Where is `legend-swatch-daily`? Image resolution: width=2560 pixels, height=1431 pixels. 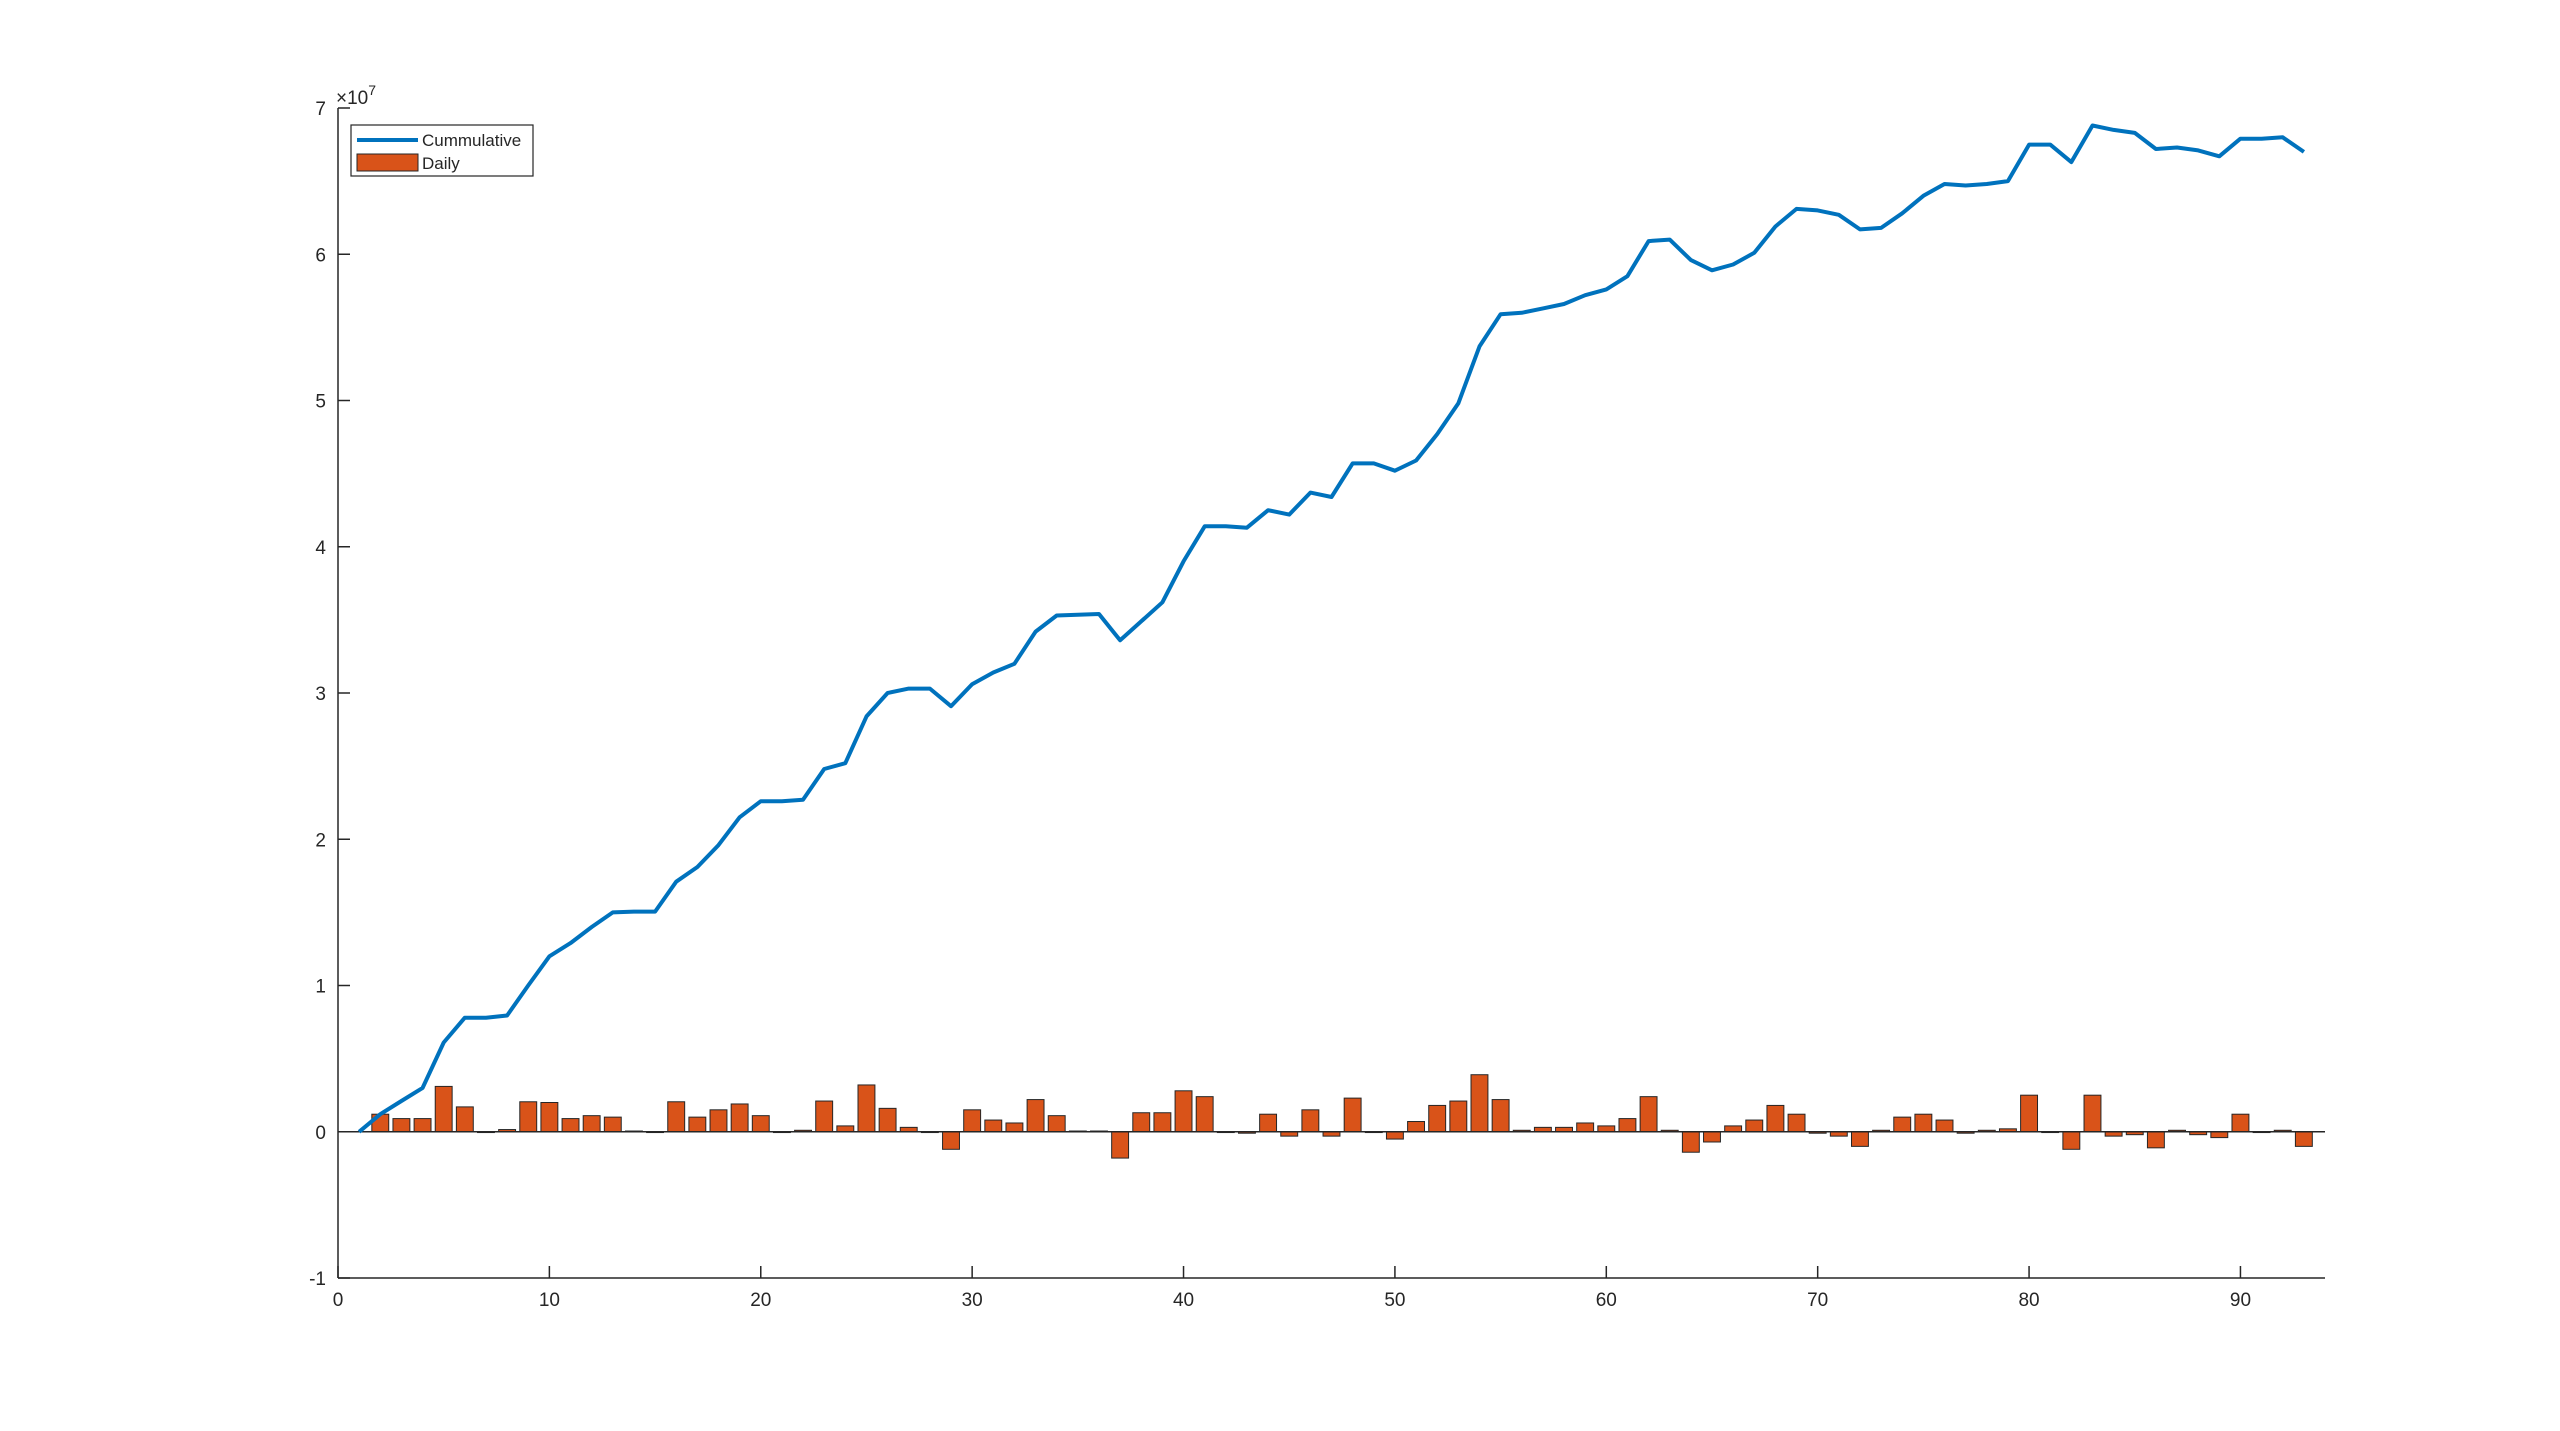 legend-swatch-daily is located at coordinates (387, 162).